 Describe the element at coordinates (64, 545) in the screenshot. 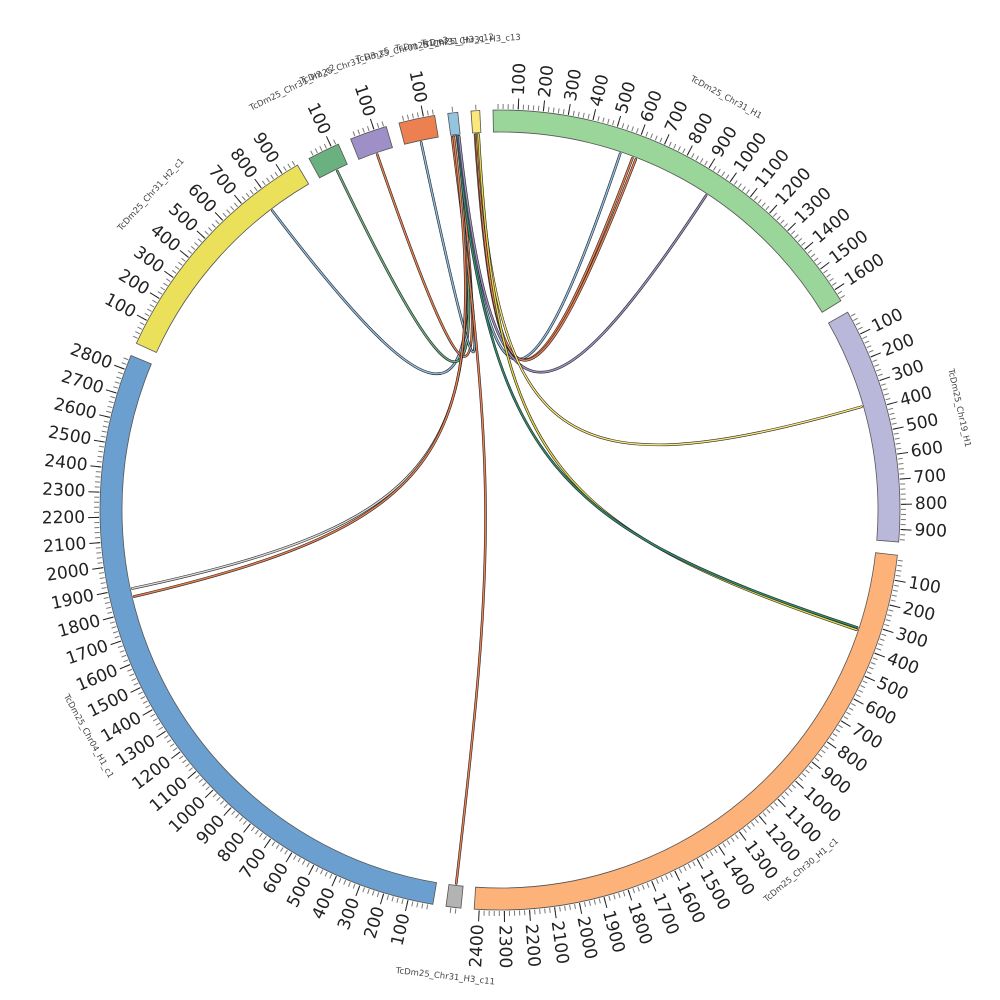

I see `tick-label: 2100` at that location.